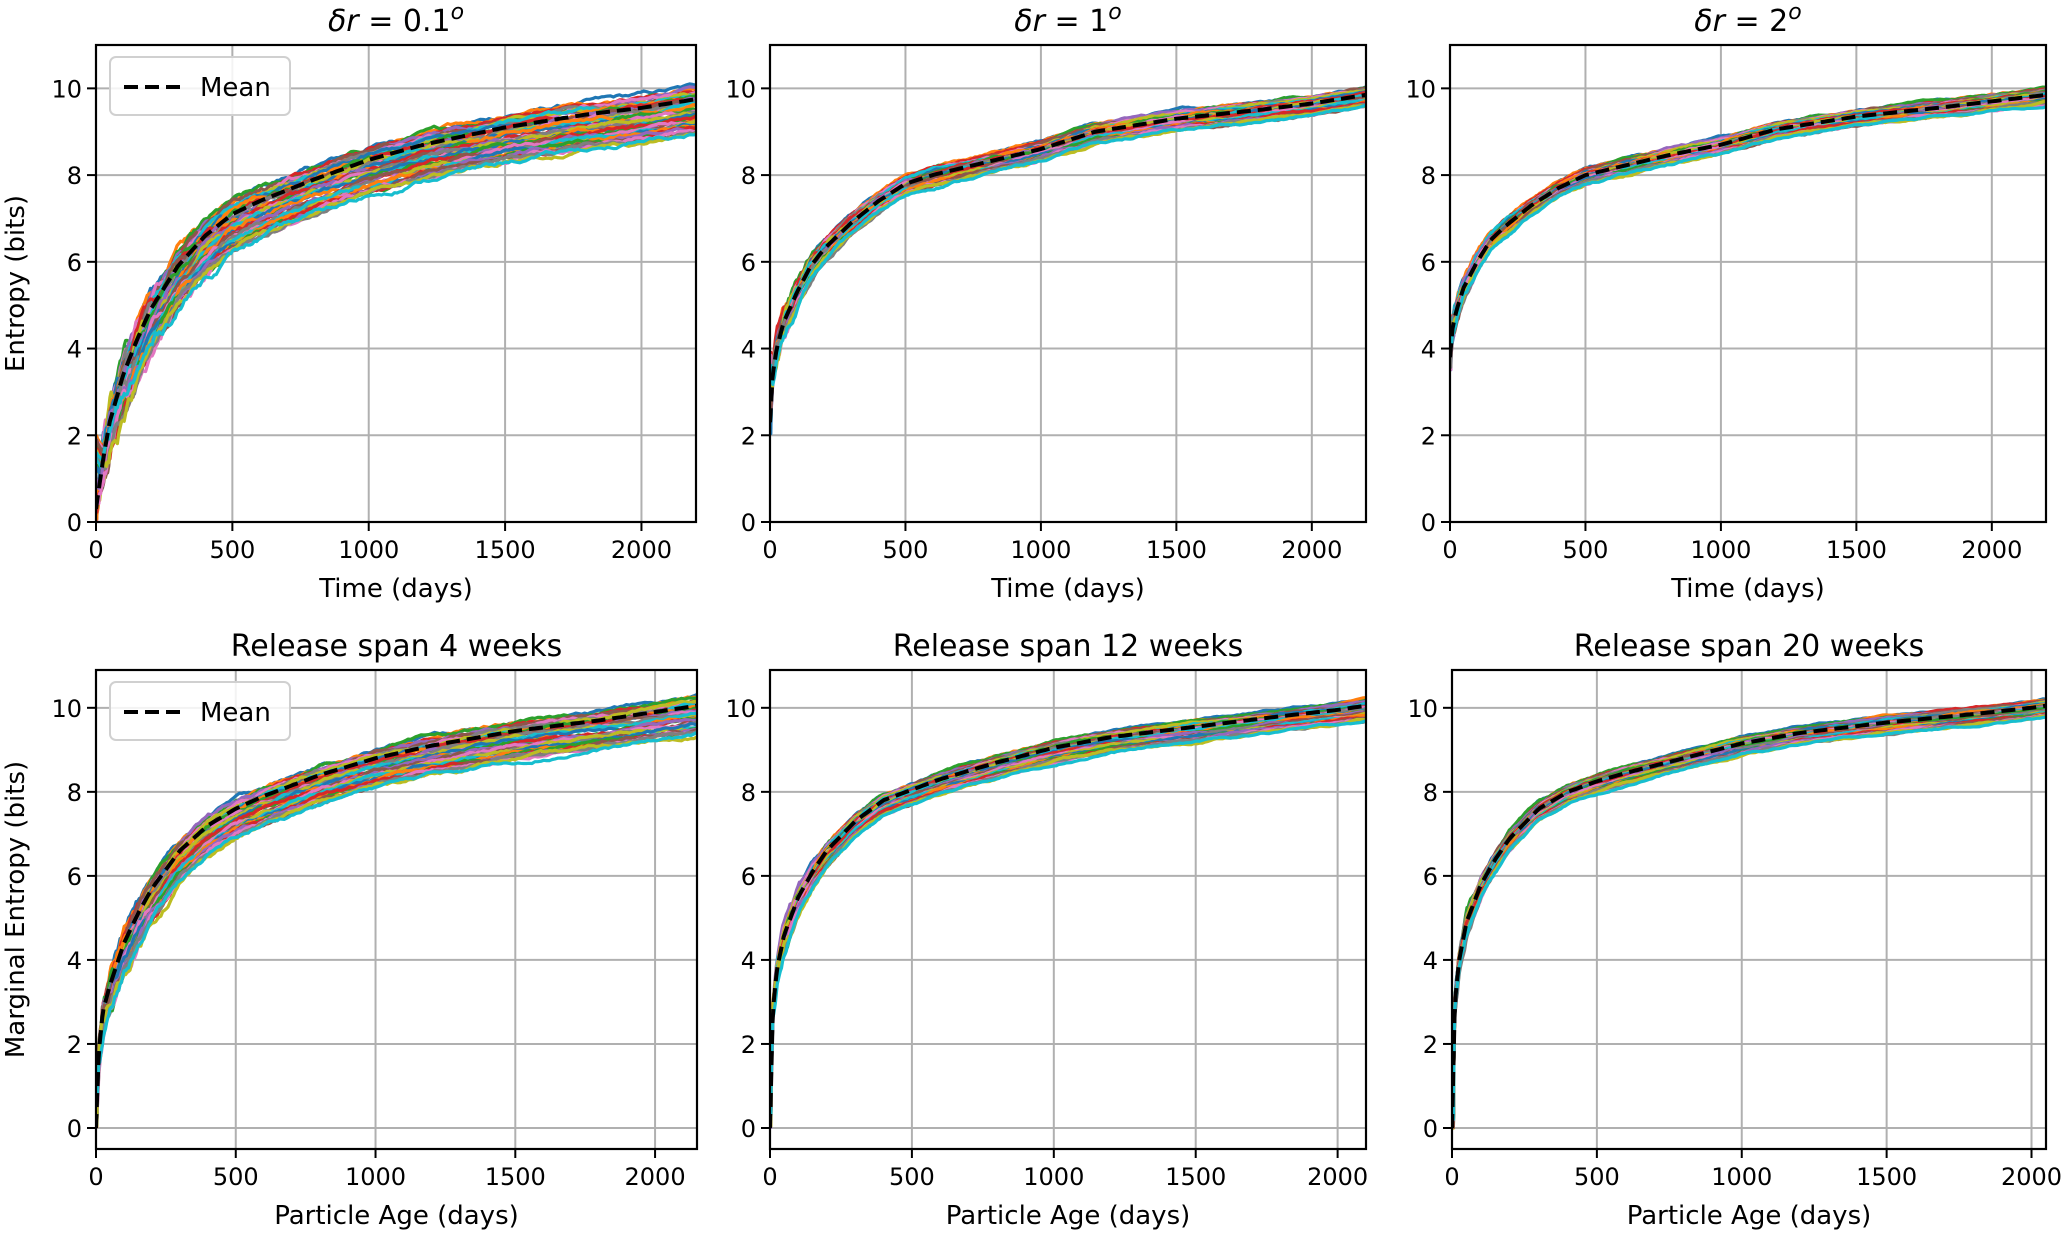 Image resolution: width=2067 pixels, height=1235 pixels. What do you see at coordinates (16, 909) in the screenshot?
I see `y-axis-label: Marginal Entropy (bits)` at bounding box center [16, 909].